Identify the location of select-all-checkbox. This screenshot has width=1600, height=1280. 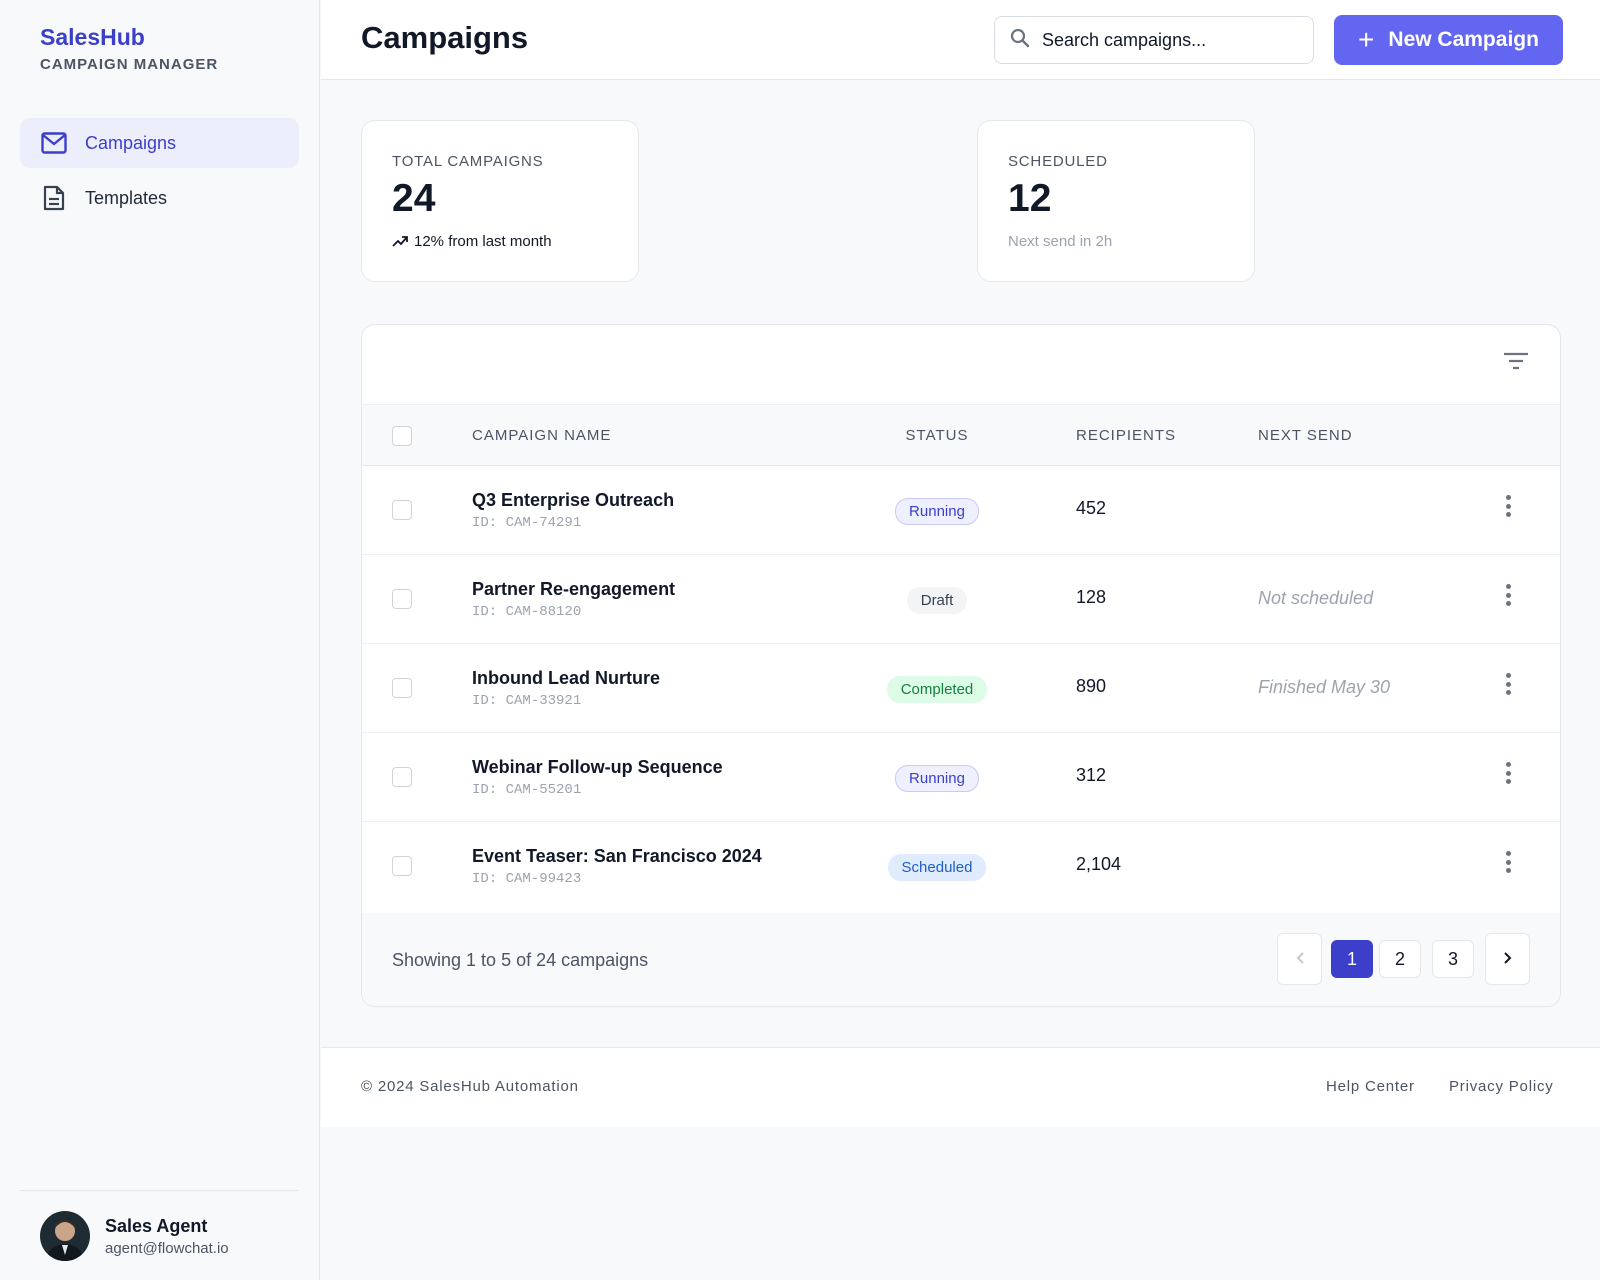
(402, 436).